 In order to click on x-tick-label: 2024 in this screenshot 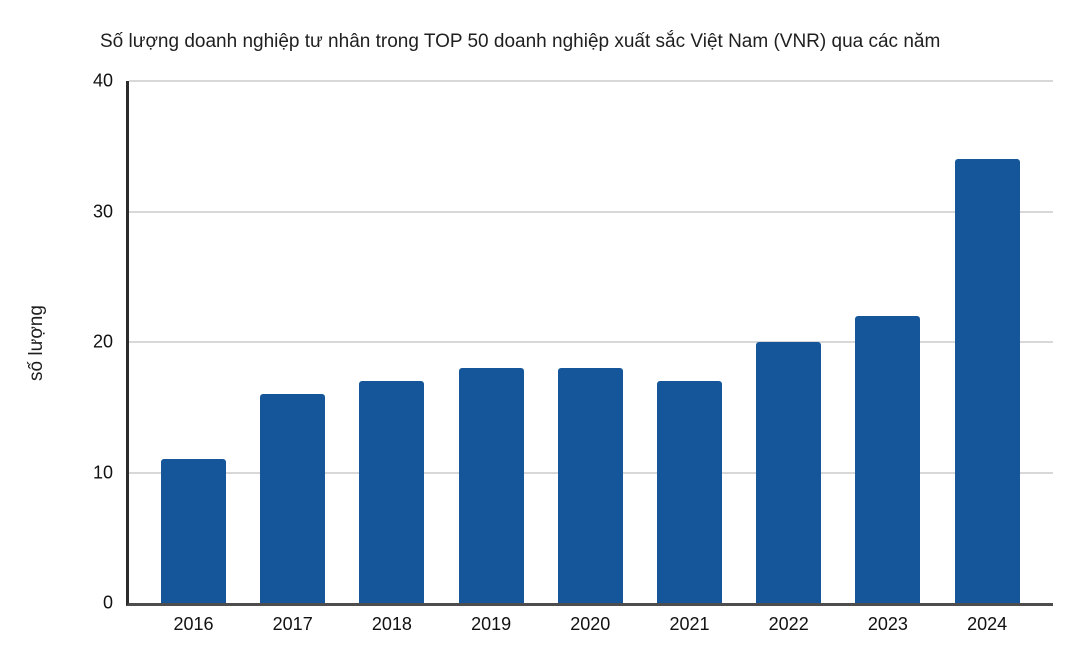, I will do `click(987, 624)`.